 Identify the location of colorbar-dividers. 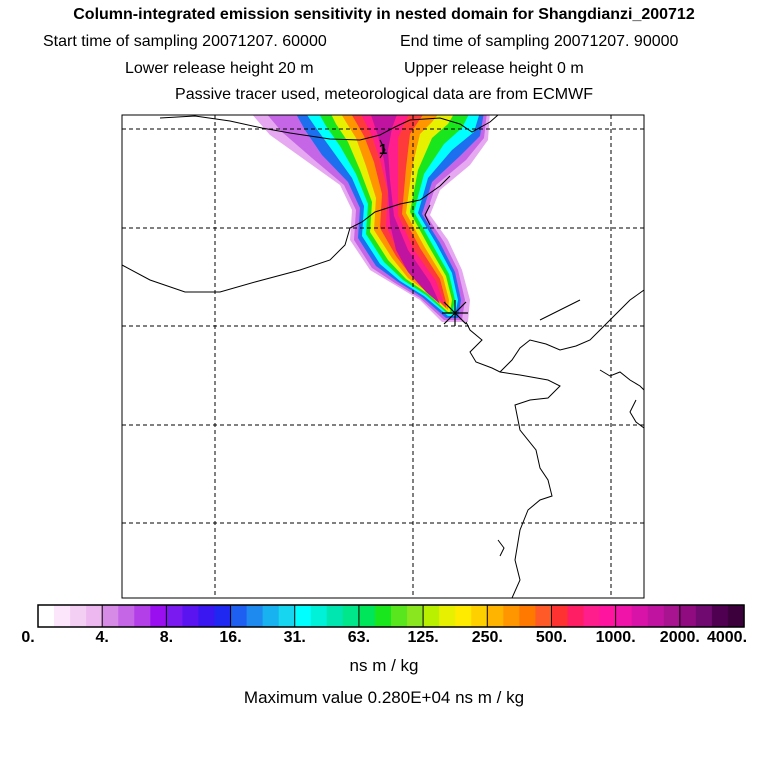
(391, 616).